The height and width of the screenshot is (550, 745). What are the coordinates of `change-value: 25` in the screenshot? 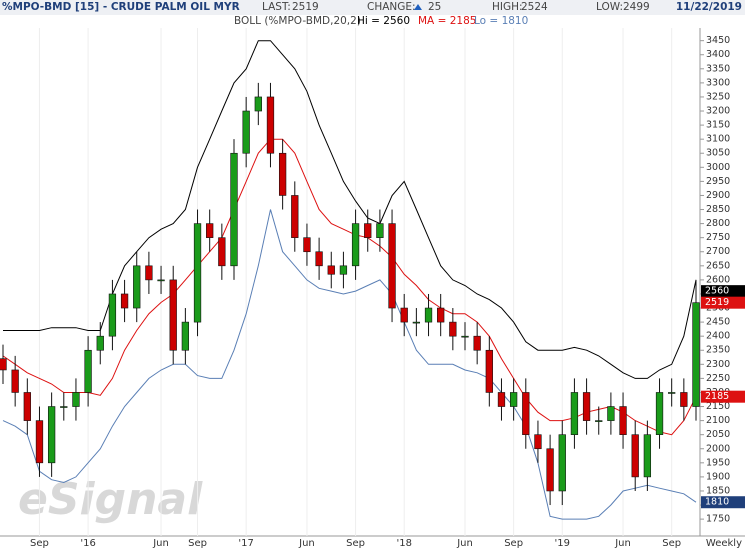 It's located at (434, 7).